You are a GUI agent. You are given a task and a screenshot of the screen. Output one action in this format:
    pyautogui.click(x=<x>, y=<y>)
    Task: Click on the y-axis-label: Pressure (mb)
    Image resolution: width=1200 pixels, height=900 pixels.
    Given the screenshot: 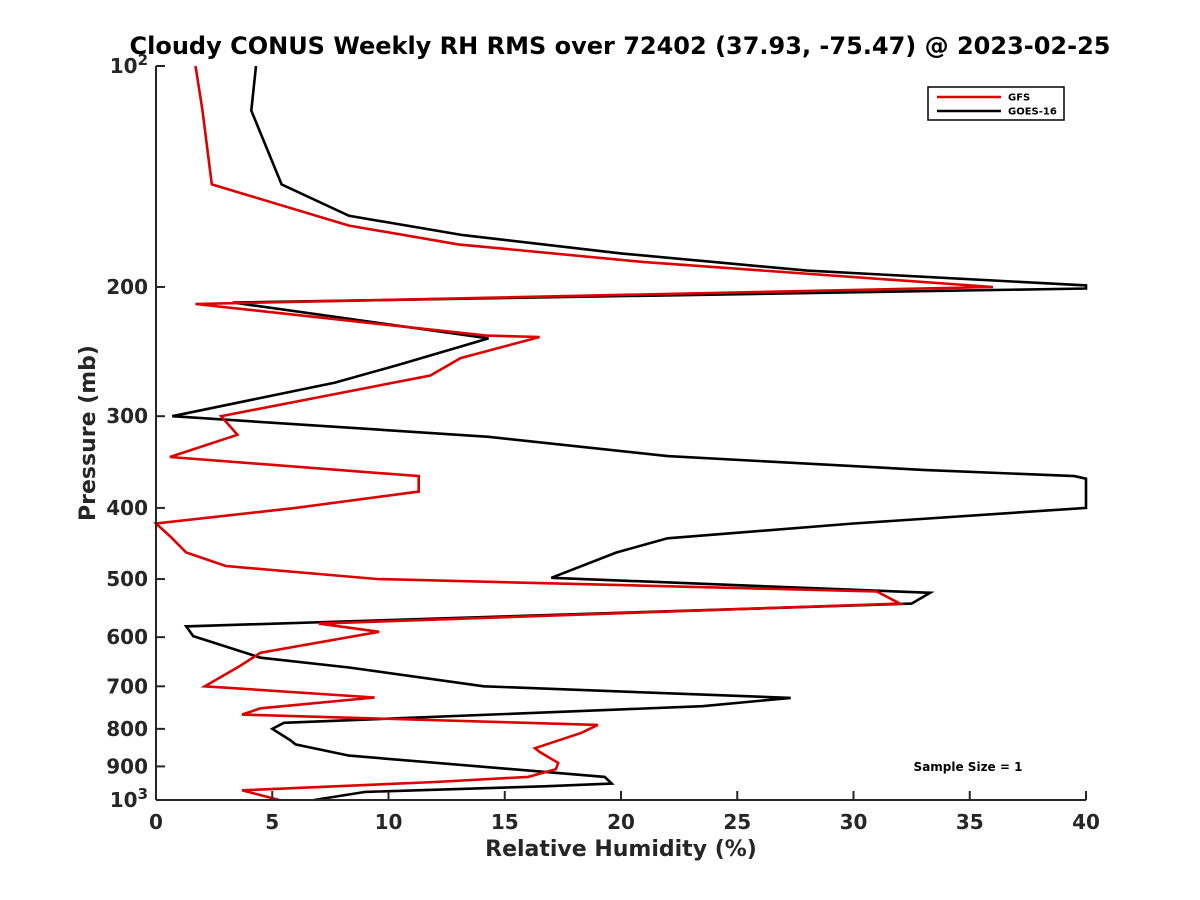 What is the action you would take?
    pyautogui.click(x=88, y=433)
    